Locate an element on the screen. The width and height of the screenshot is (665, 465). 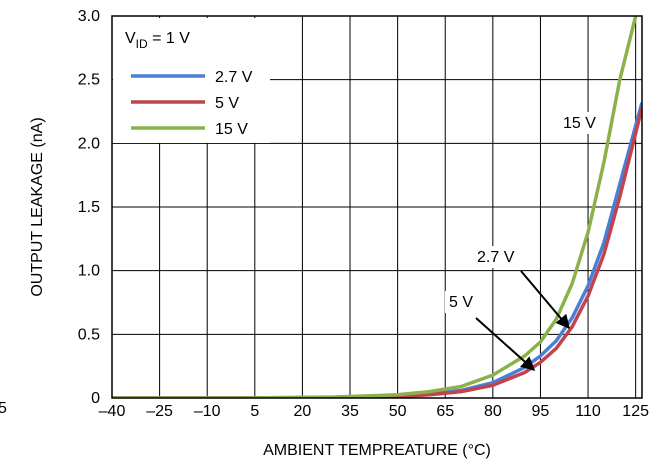
x-tick-label: 110 is located at coordinates (588, 411).